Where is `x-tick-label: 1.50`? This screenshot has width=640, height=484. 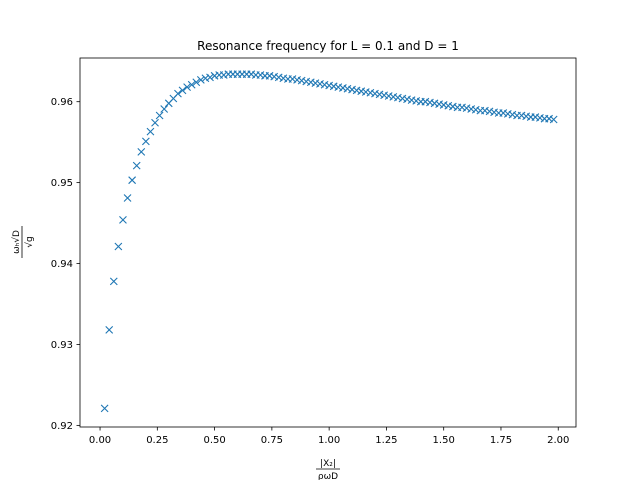
x-tick-label: 1.50 is located at coordinates (444, 440).